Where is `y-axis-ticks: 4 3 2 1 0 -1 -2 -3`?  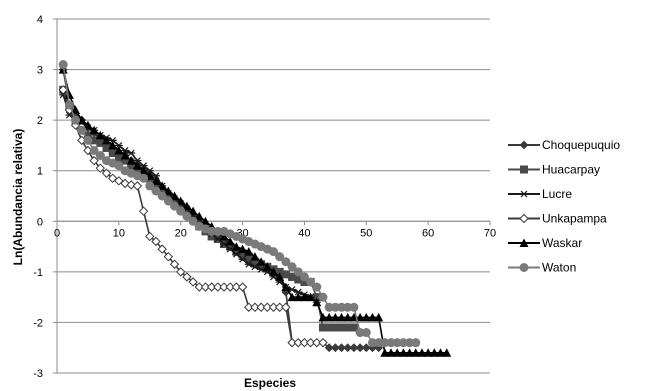 y-axis-ticks: 4 3 2 1 0 -1 -2 -3 is located at coordinates (45, 197).